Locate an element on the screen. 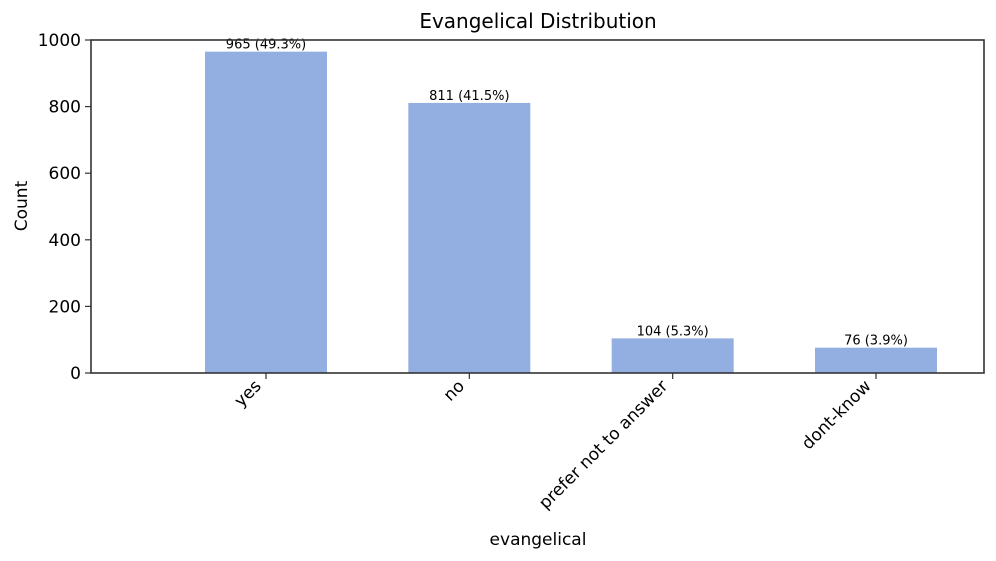 This screenshot has height=561, width=996. y-tick-label: 800 is located at coordinates (65, 108).